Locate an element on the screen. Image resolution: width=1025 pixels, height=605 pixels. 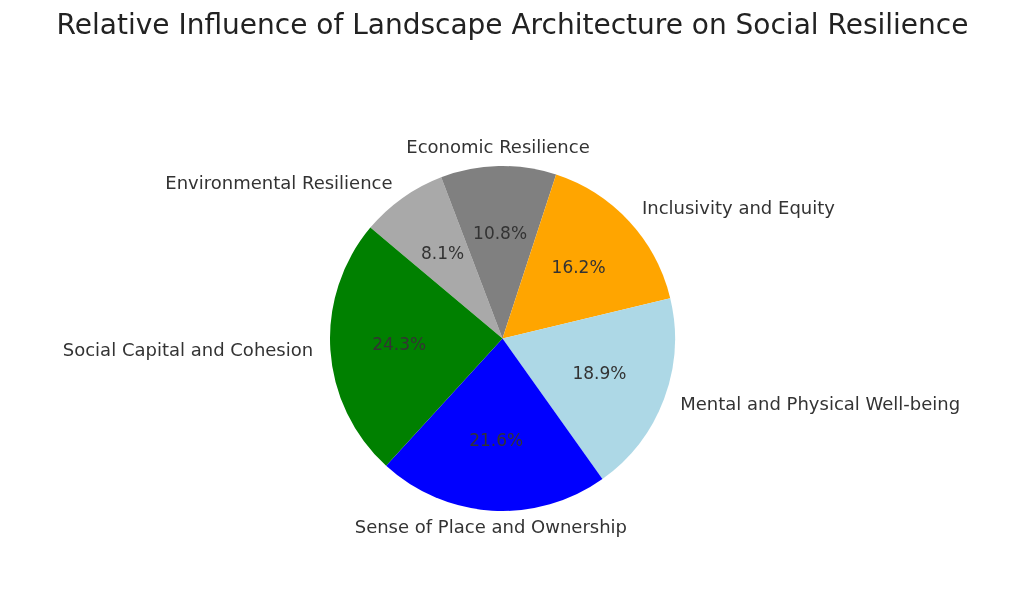
slice-label: Social Capital and Cohesion is located at coordinates (188, 349).